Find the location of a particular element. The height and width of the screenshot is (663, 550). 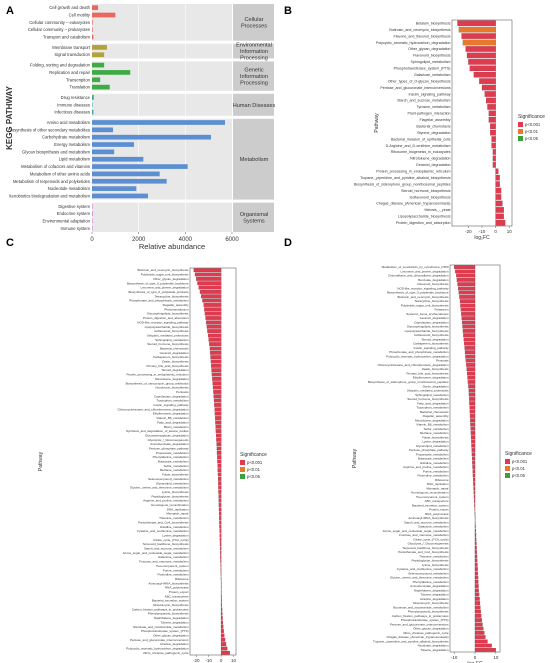

tick-label: Limonene_and_pinene_degradation is located at coordinates (424, 271).